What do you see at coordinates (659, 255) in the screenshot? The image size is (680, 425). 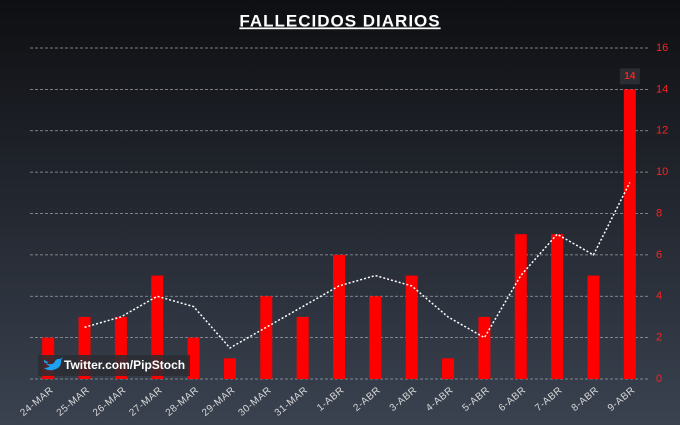 I see `y-tick-label: 6` at bounding box center [659, 255].